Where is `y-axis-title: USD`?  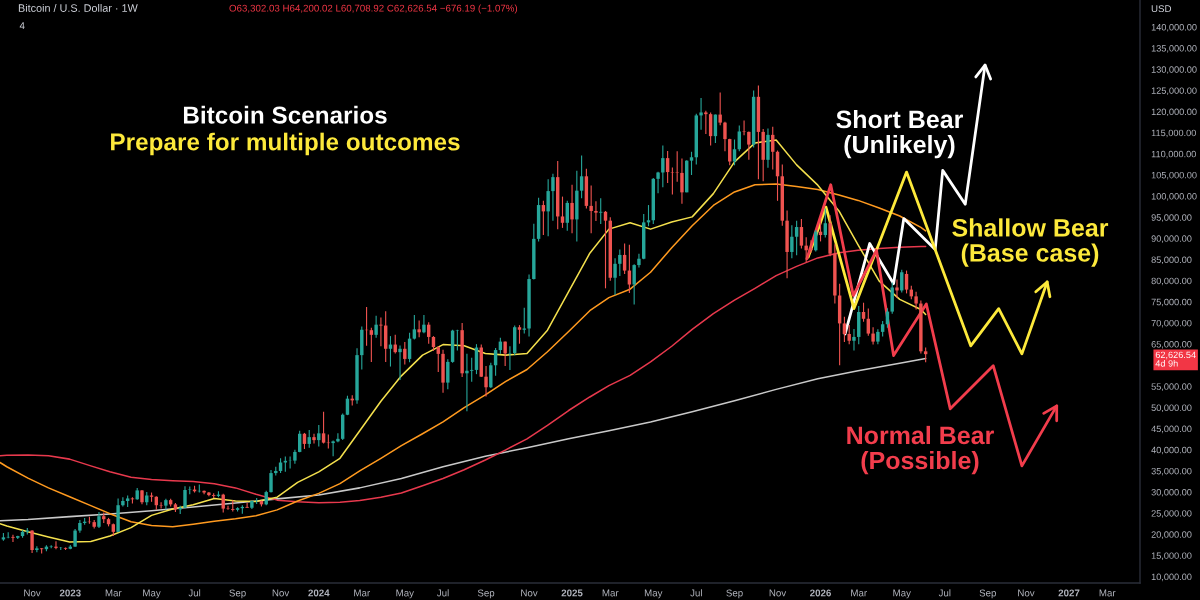
y-axis-title: USD is located at coordinates (1161, 9).